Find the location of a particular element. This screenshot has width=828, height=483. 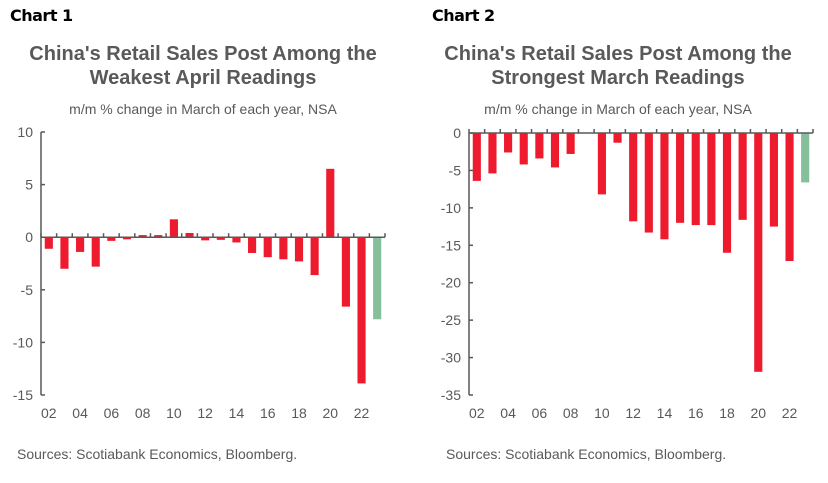

chart-1-x-tick-label: 08 is located at coordinates (143, 413).